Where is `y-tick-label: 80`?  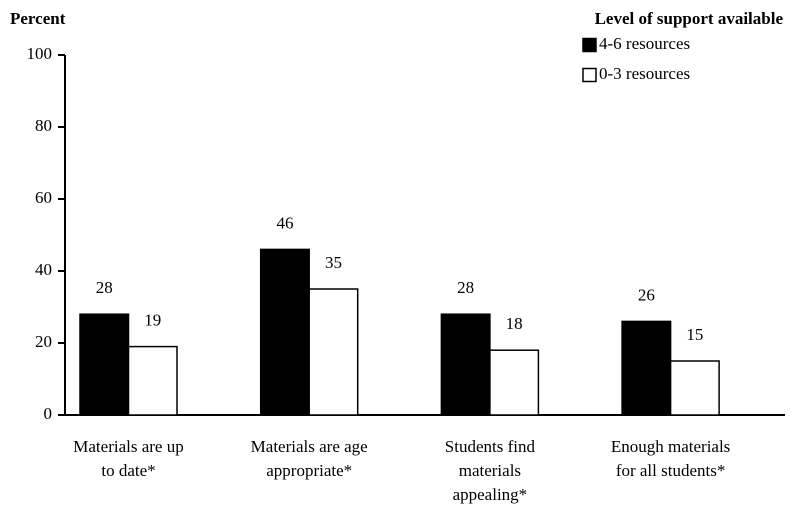
y-tick-label: 80 is located at coordinates (43, 125).